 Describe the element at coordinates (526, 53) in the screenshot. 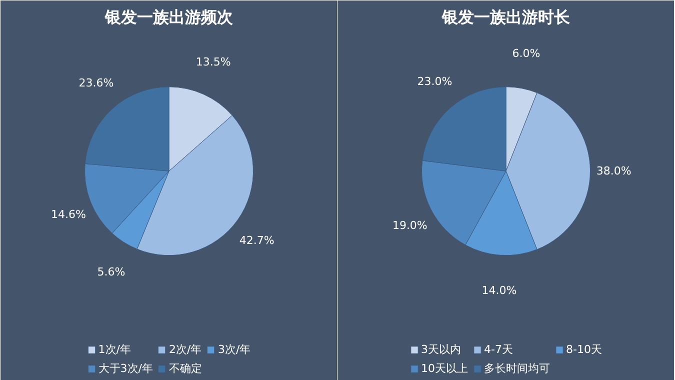

I see `data-label: 6.0%` at that location.